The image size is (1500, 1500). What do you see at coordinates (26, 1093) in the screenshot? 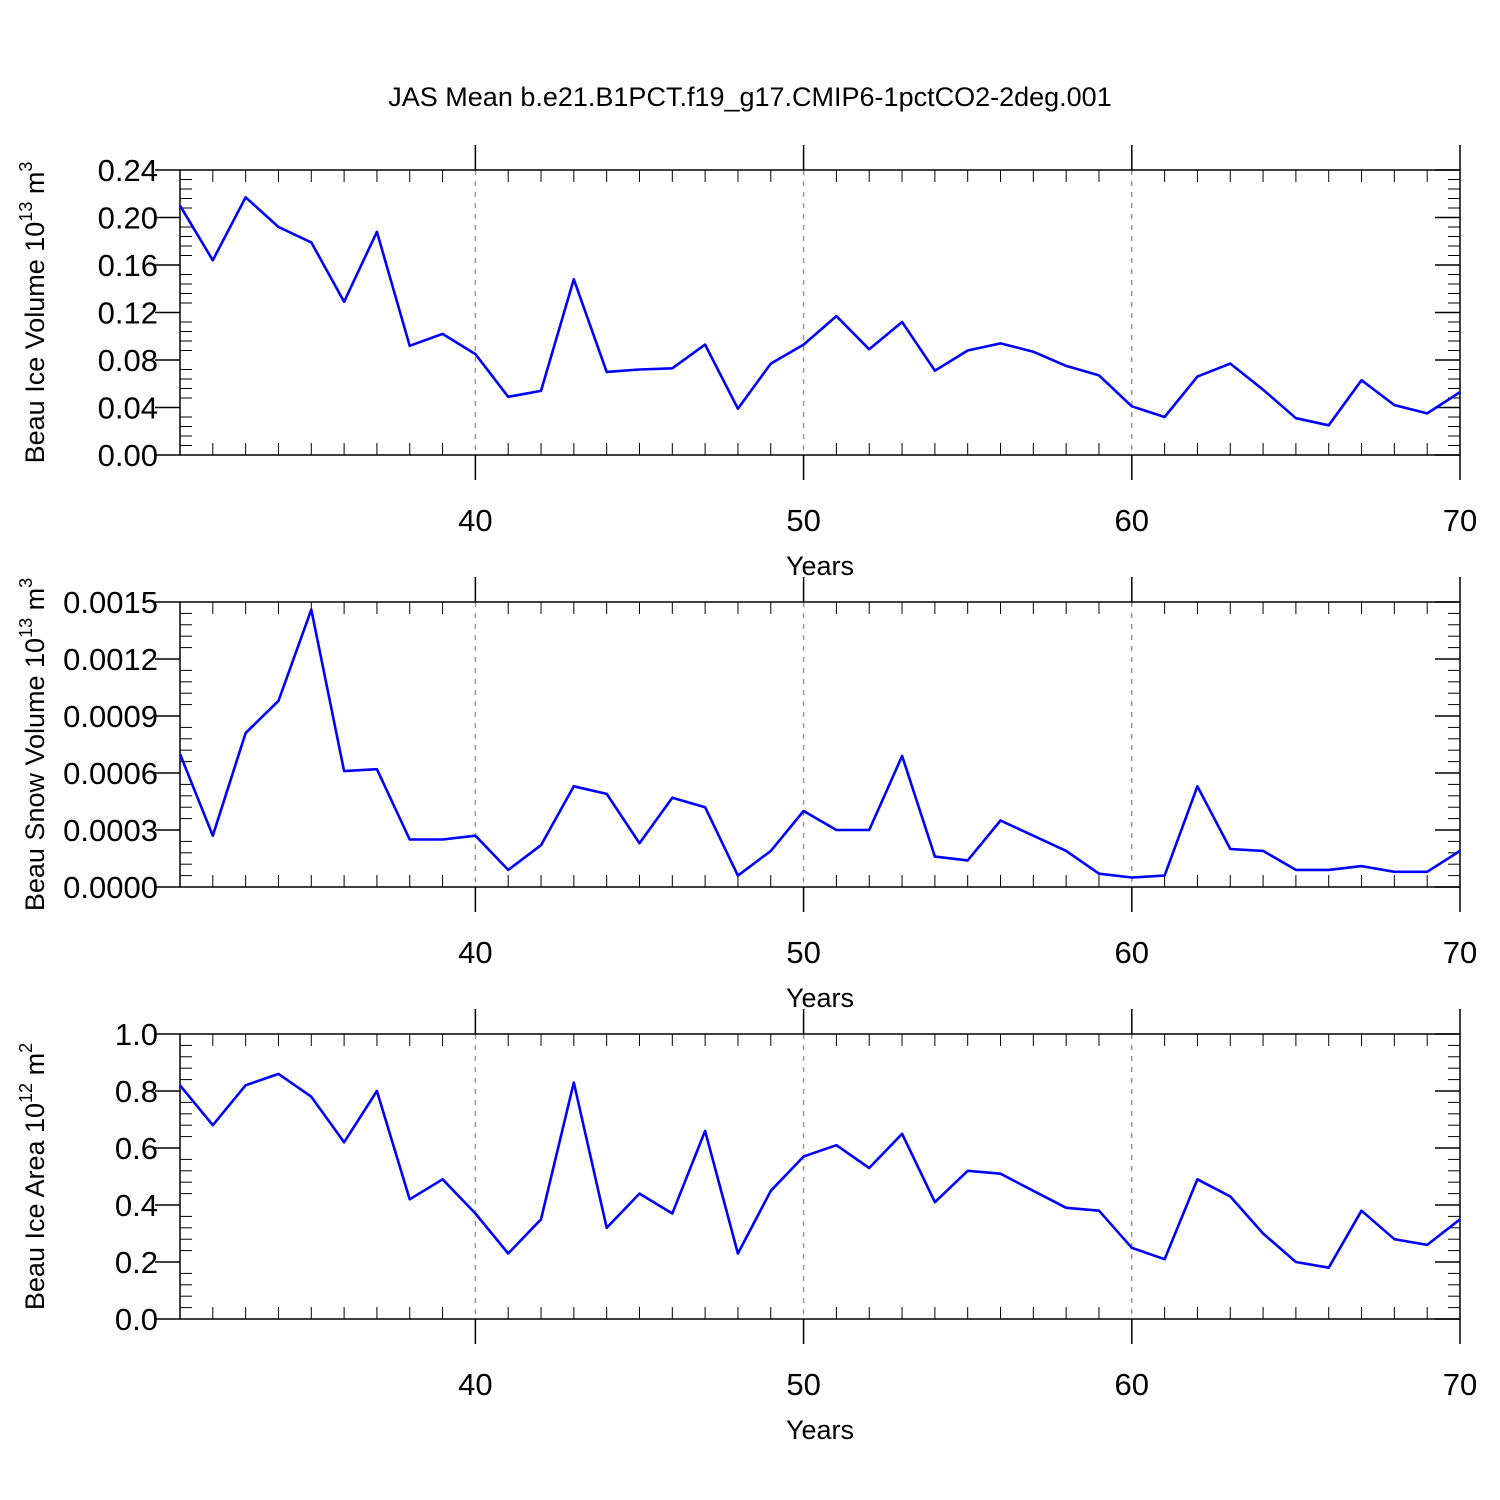
I see `y-axis-label-exponent: 12` at bounding box center [26, 1093].